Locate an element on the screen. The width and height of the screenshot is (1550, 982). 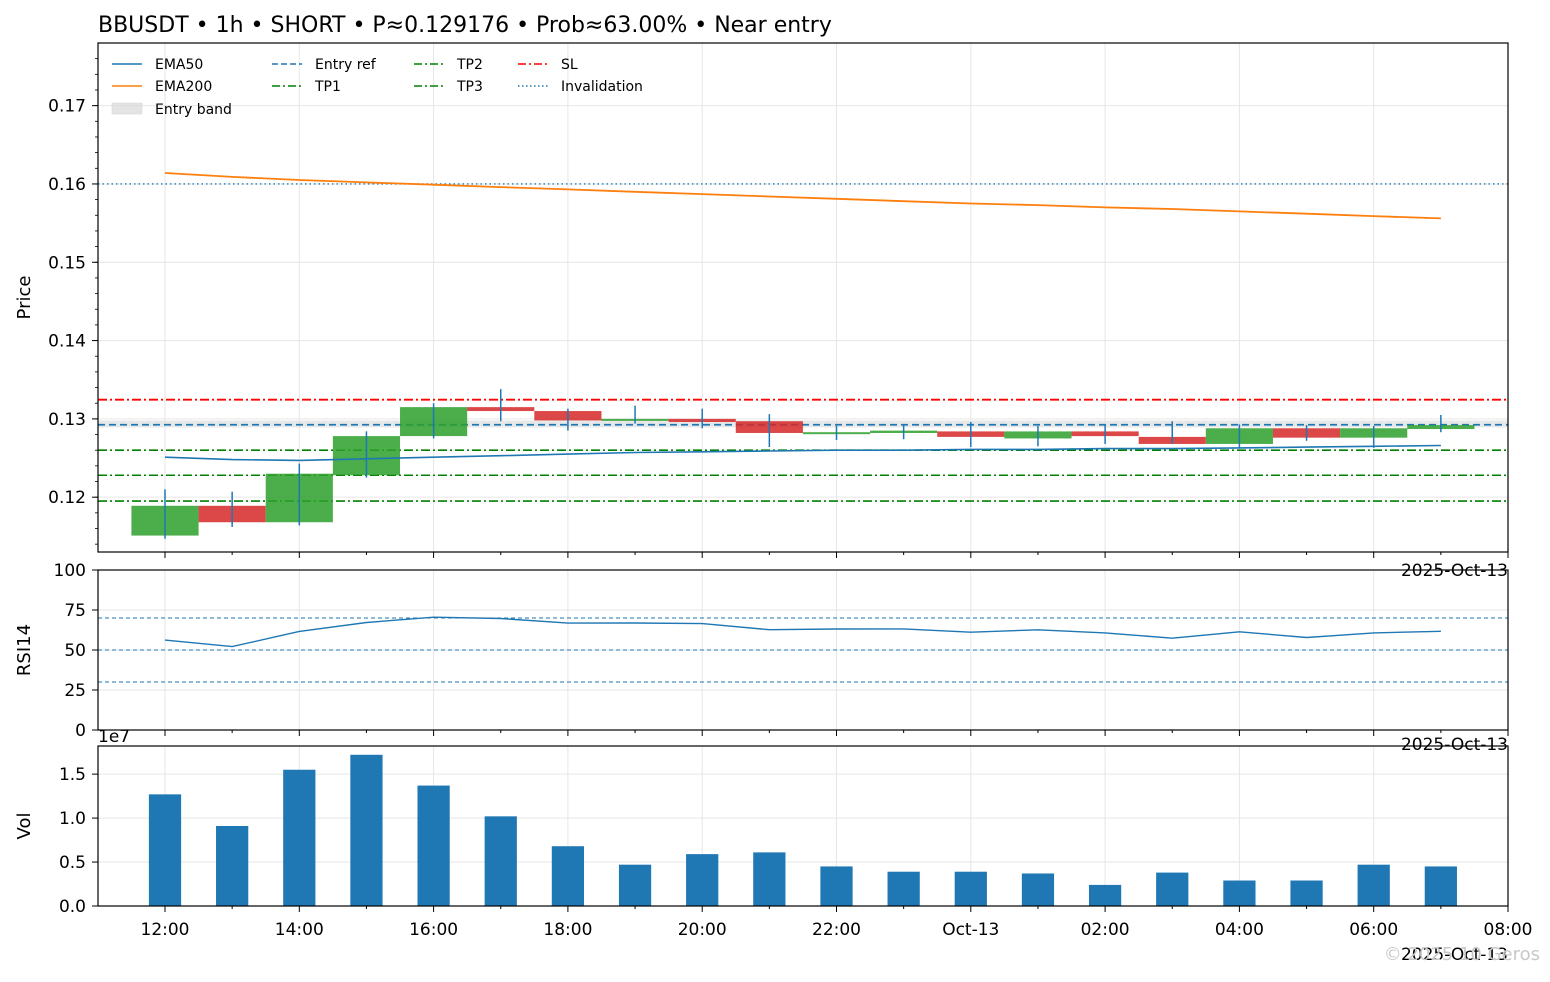
x-tick-label: 20:00 is located at coordinates (702, 930).